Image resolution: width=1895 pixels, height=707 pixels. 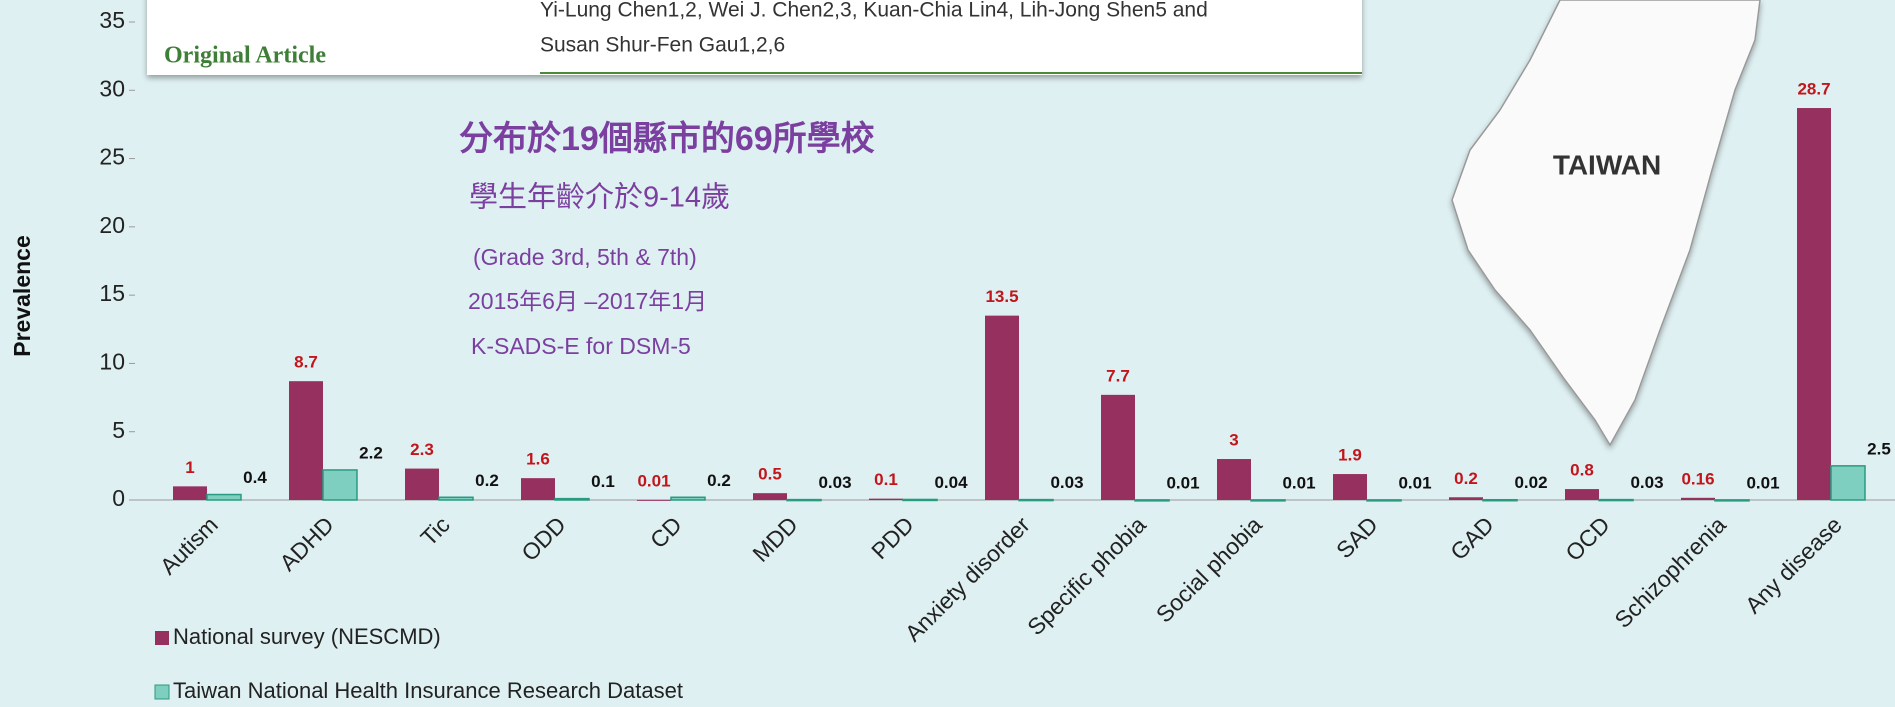 I want to click on value-label: 0.5, so click(x=770, y=474).